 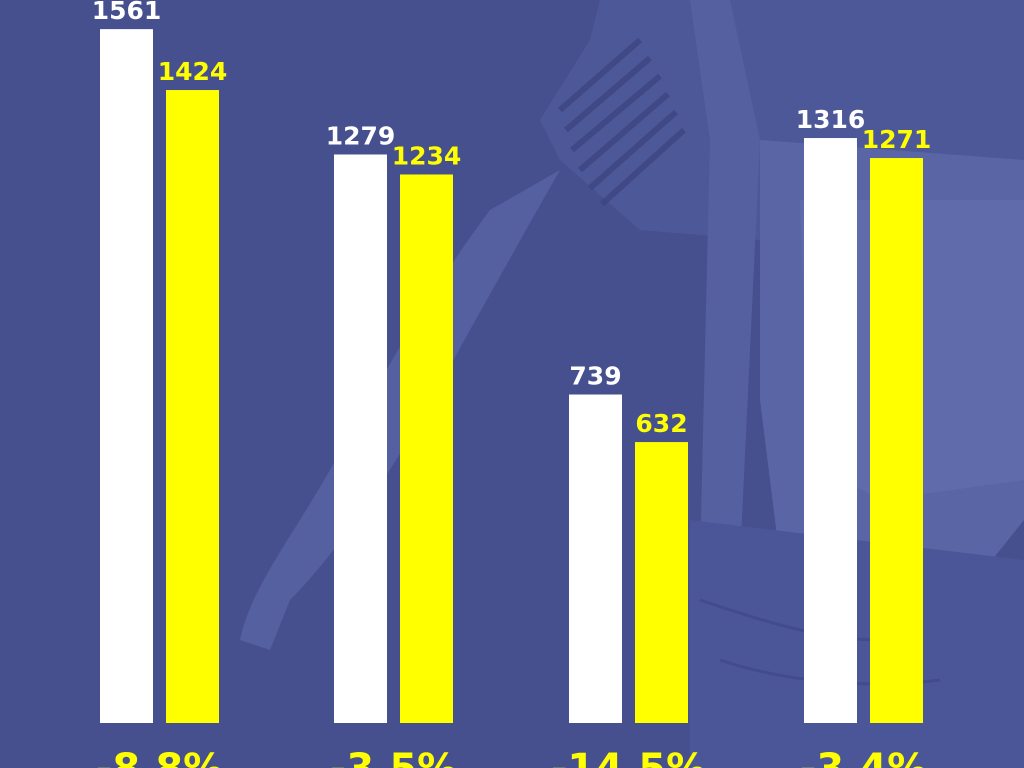 What do you see at coordinates (361, 135) in the screenshot?
I see `value-label-white-2: 1279` at bounding box center [361, 135].